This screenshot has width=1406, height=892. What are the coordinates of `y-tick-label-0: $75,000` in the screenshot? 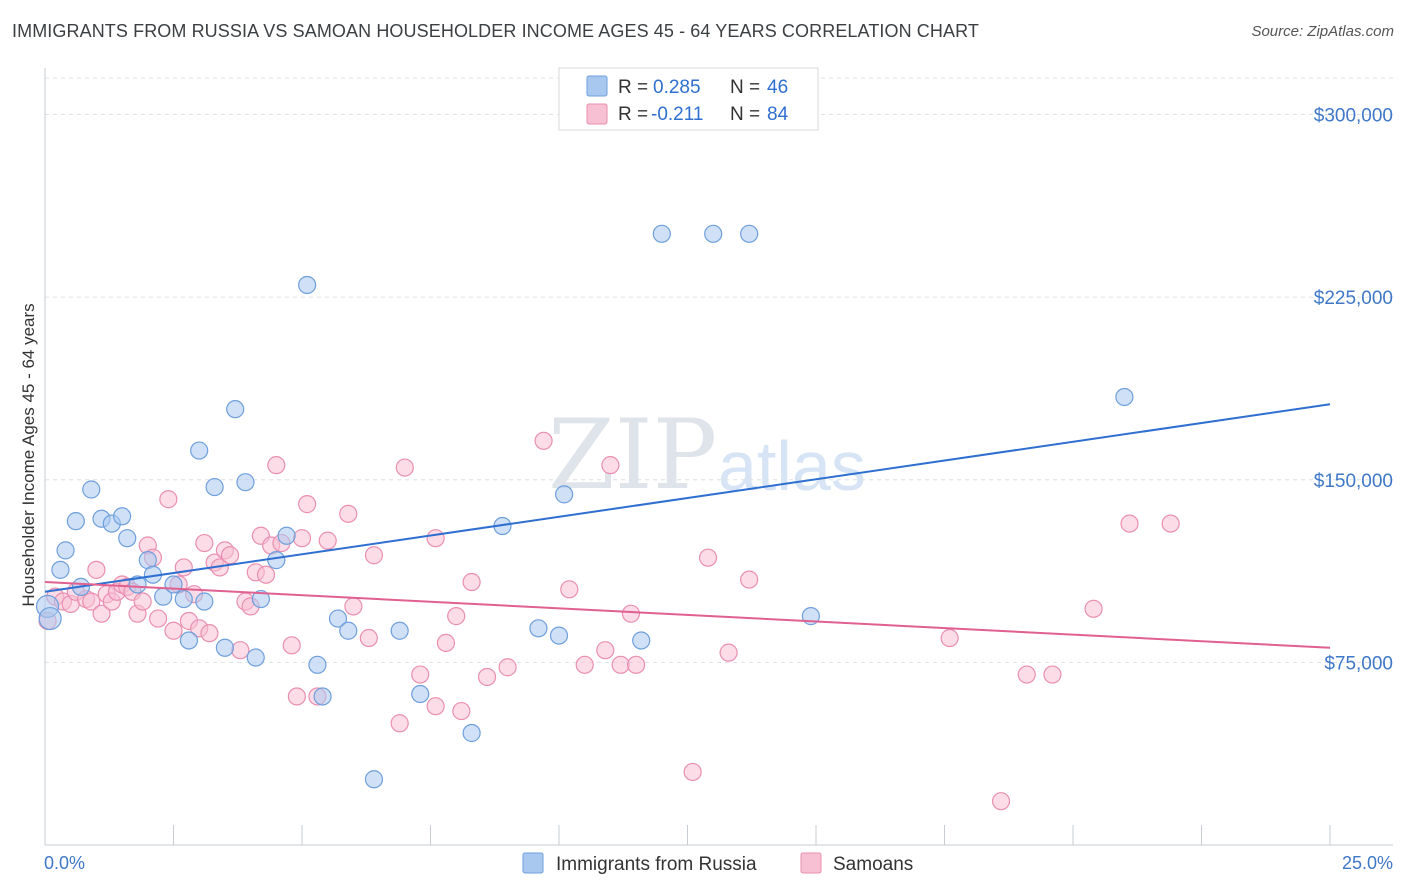 It's located at (1358, 663).